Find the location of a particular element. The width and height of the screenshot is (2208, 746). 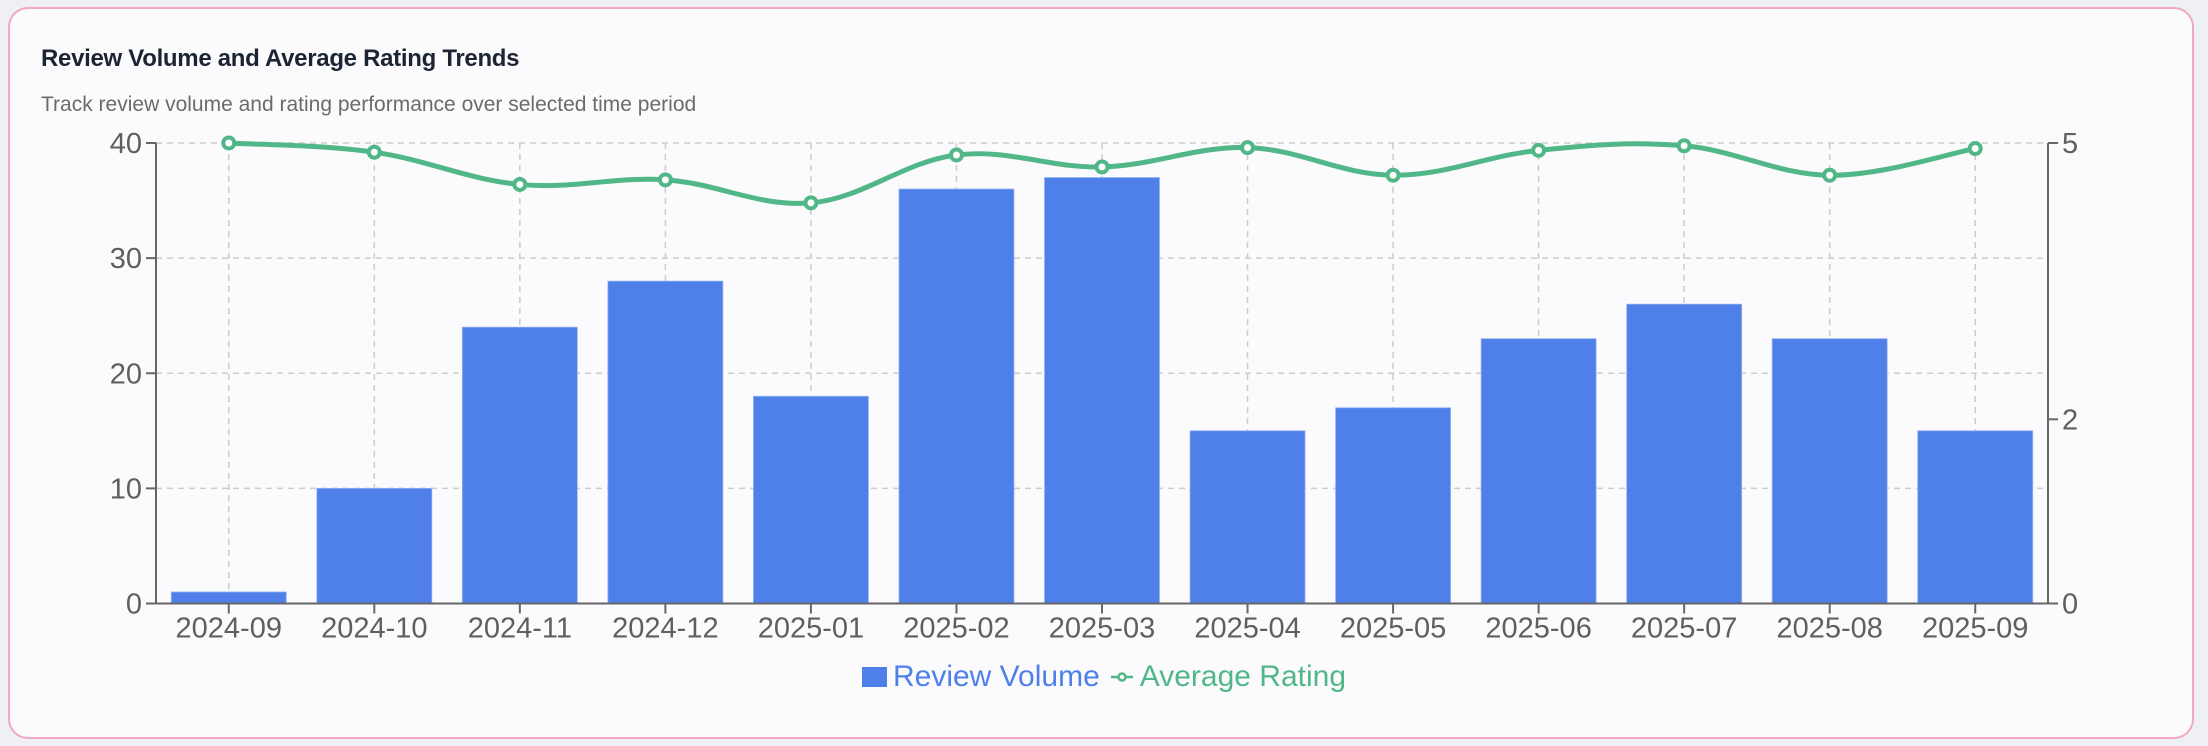

right-tick-label: 5 is located at coordinates (2070, 144).